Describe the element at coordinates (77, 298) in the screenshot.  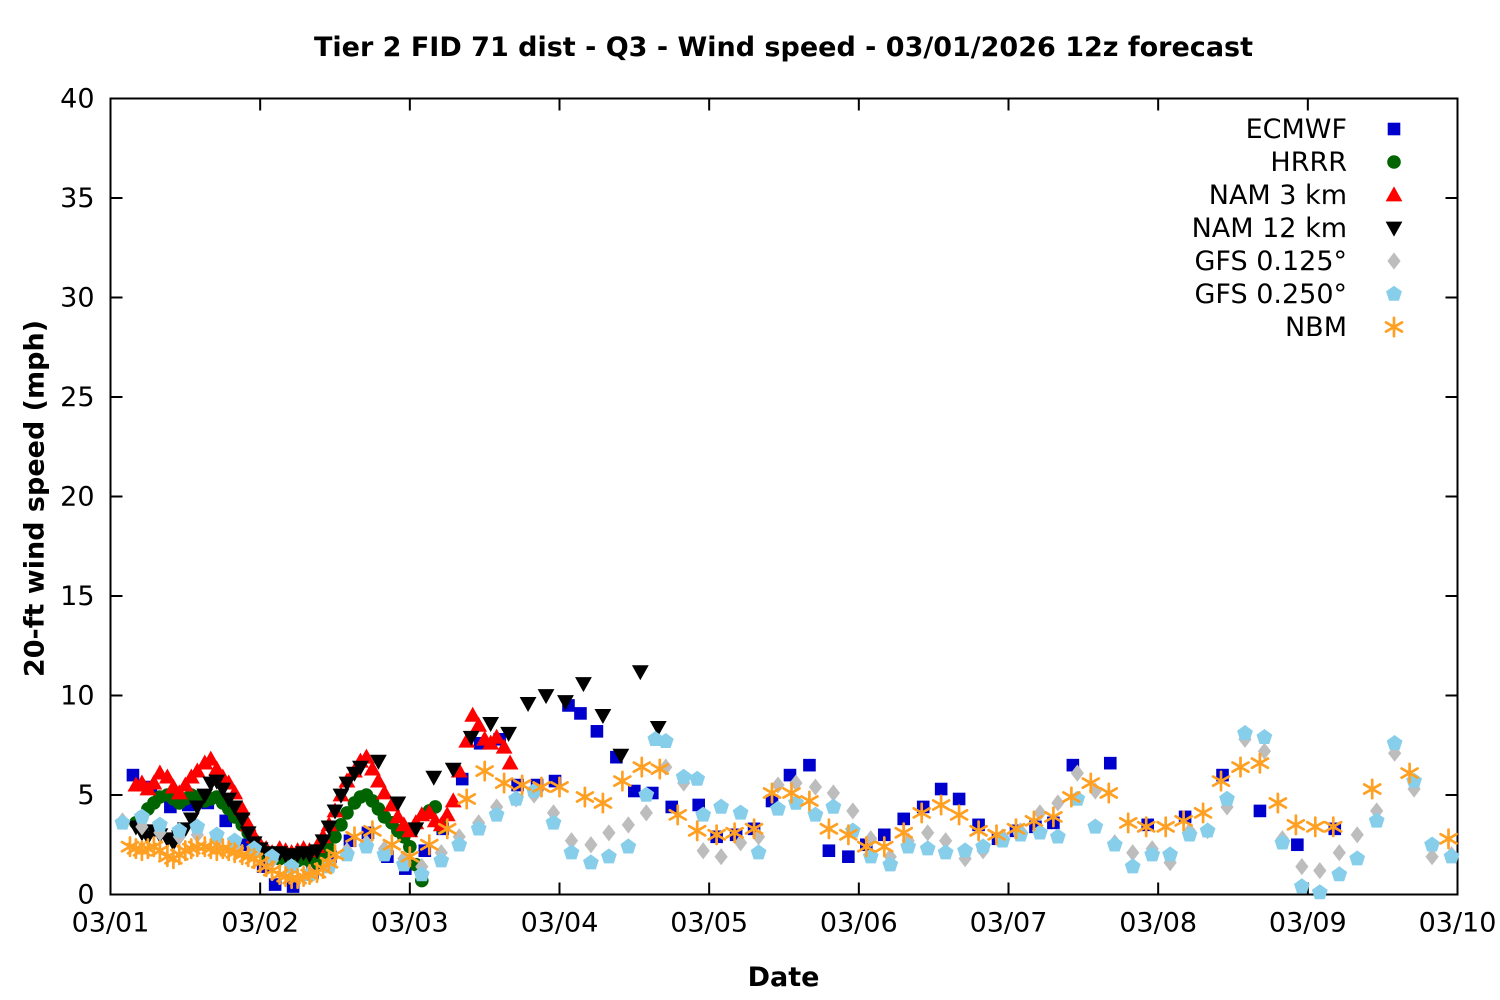
I see `y-tick-label: 30` at that location.